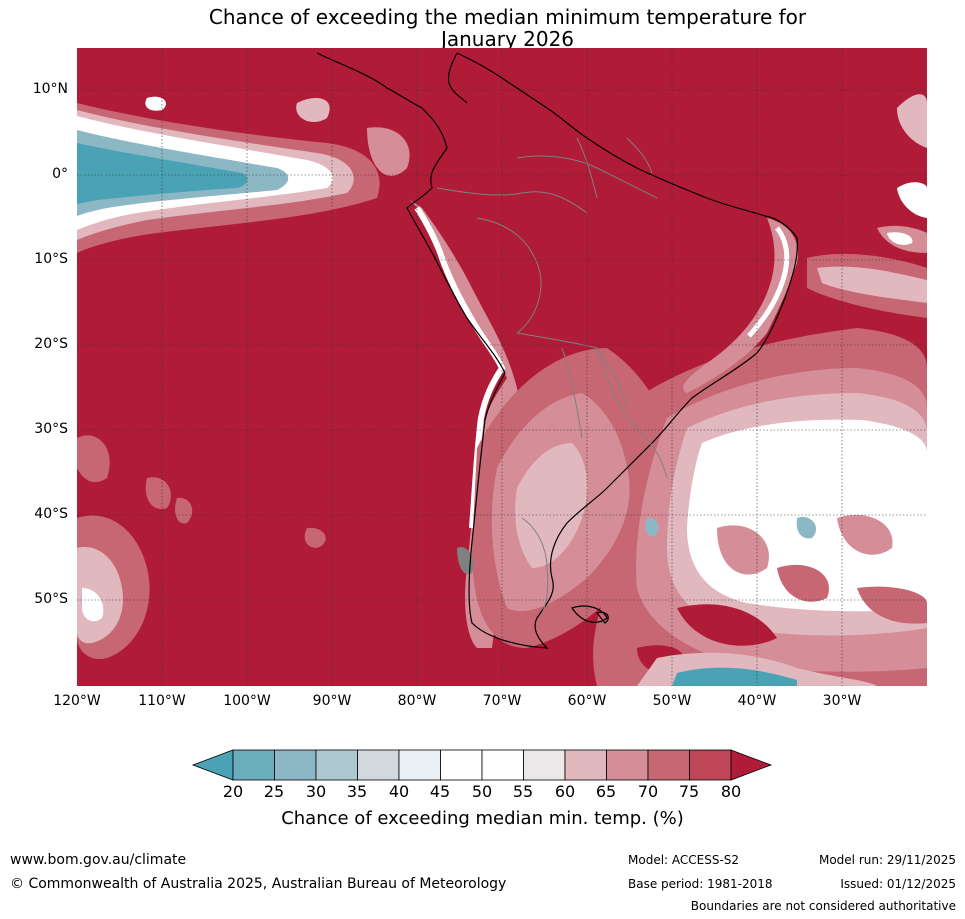 Image resolution: width=965 pixels, height=919 pixels. What do you see at coordinates (731, 791) in the screenshot?
I see `colorbar-tick-80: 80` at bounding box center [731, 791].